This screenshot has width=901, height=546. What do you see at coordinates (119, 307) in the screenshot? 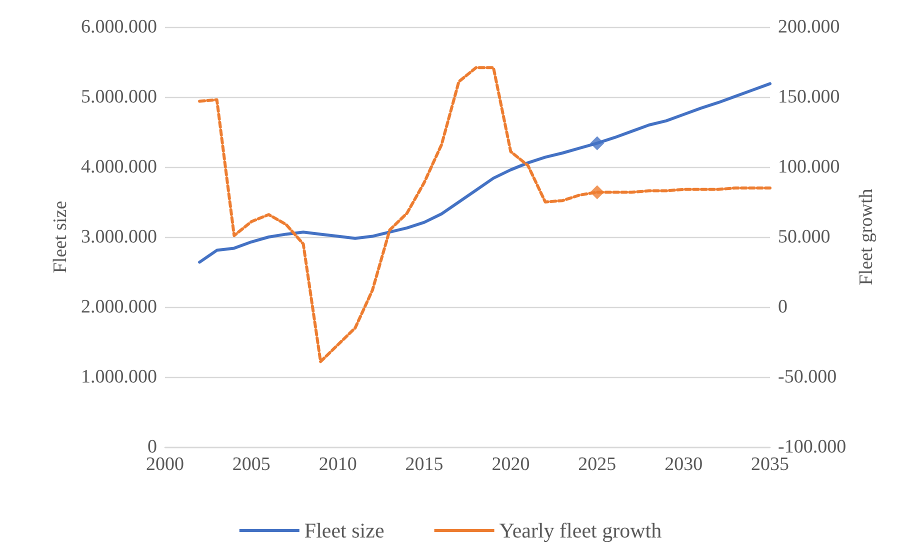
I see `y-tick-label: 2.000.000` at bounding box center [119, 307].